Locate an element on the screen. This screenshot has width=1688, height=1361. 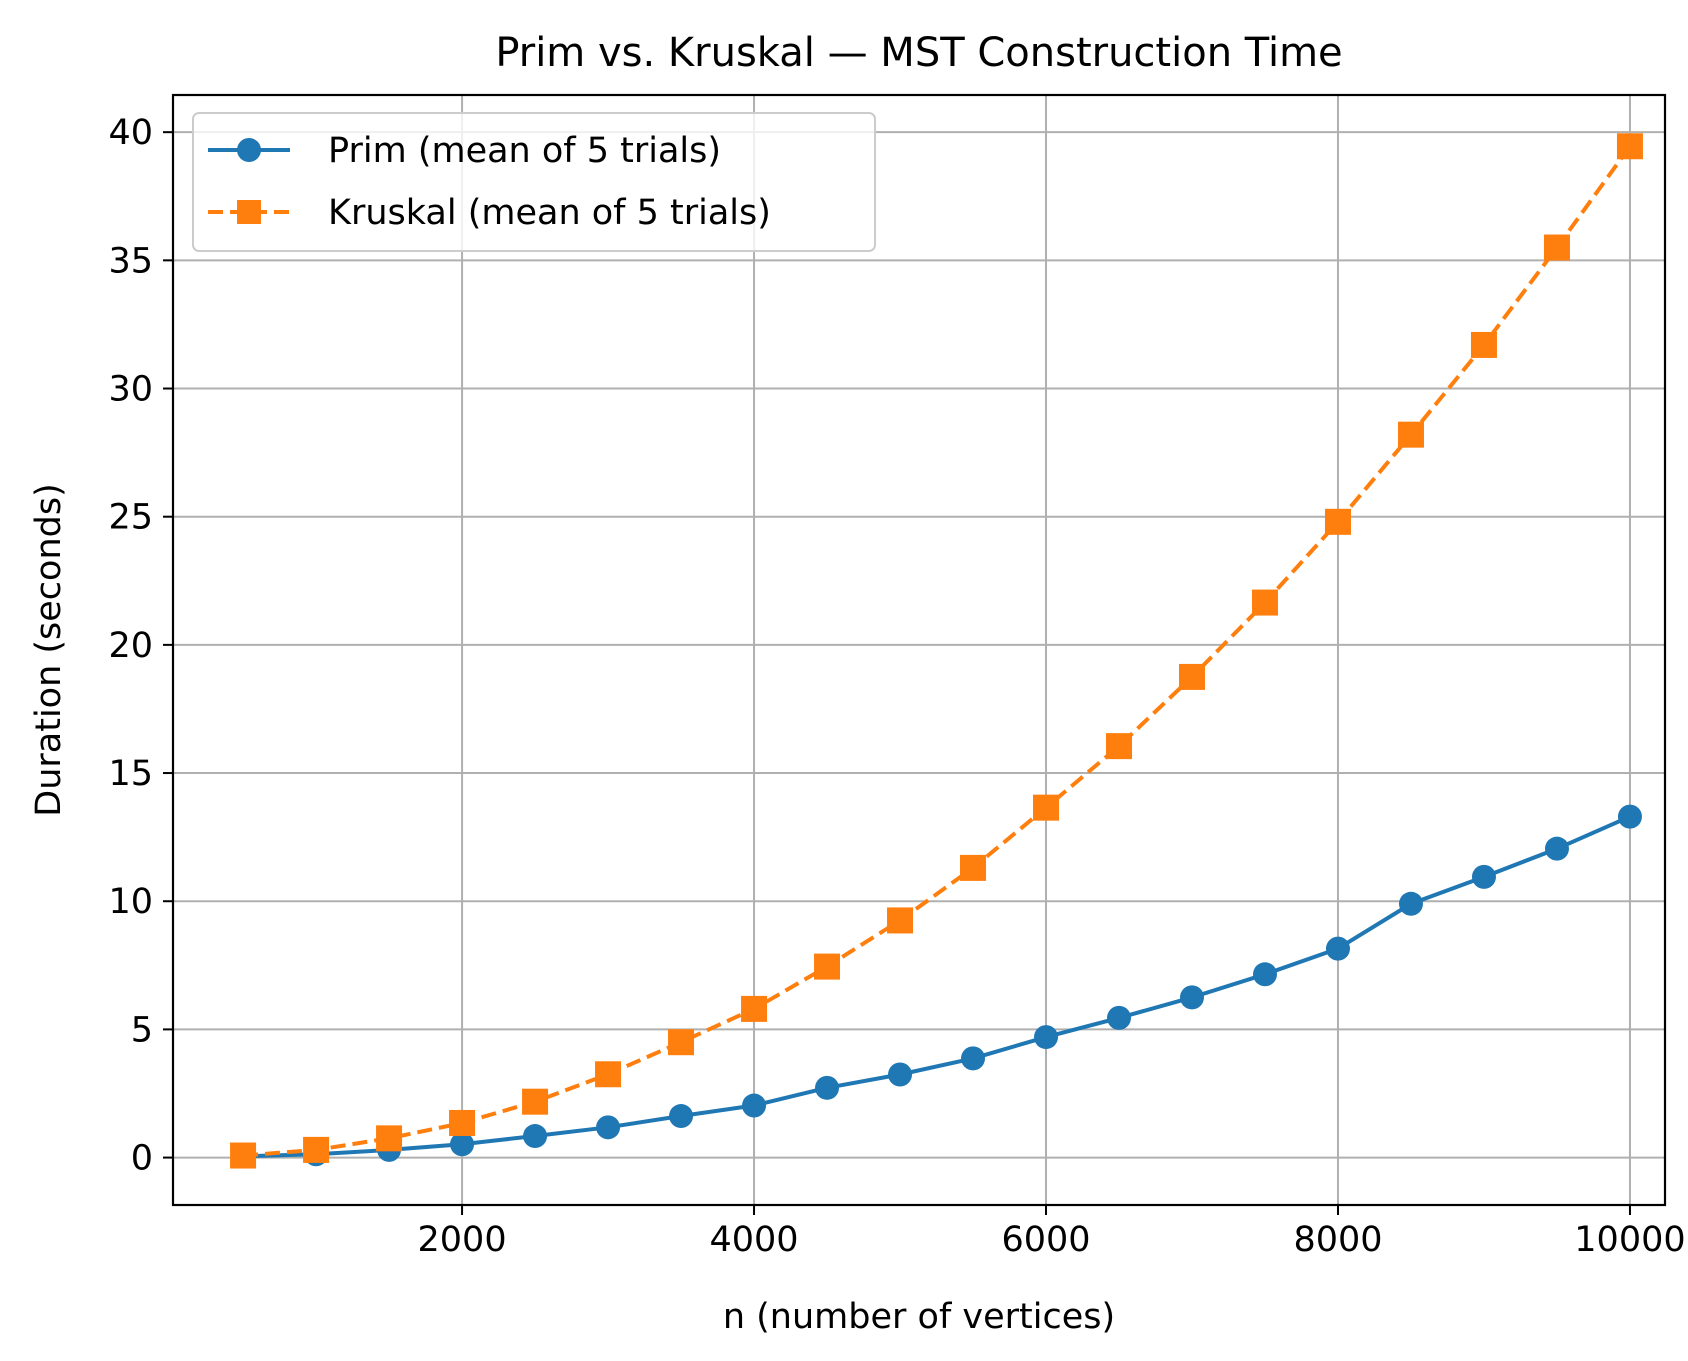
y-tick-label: 5 is located at coordinates (142, 1030).